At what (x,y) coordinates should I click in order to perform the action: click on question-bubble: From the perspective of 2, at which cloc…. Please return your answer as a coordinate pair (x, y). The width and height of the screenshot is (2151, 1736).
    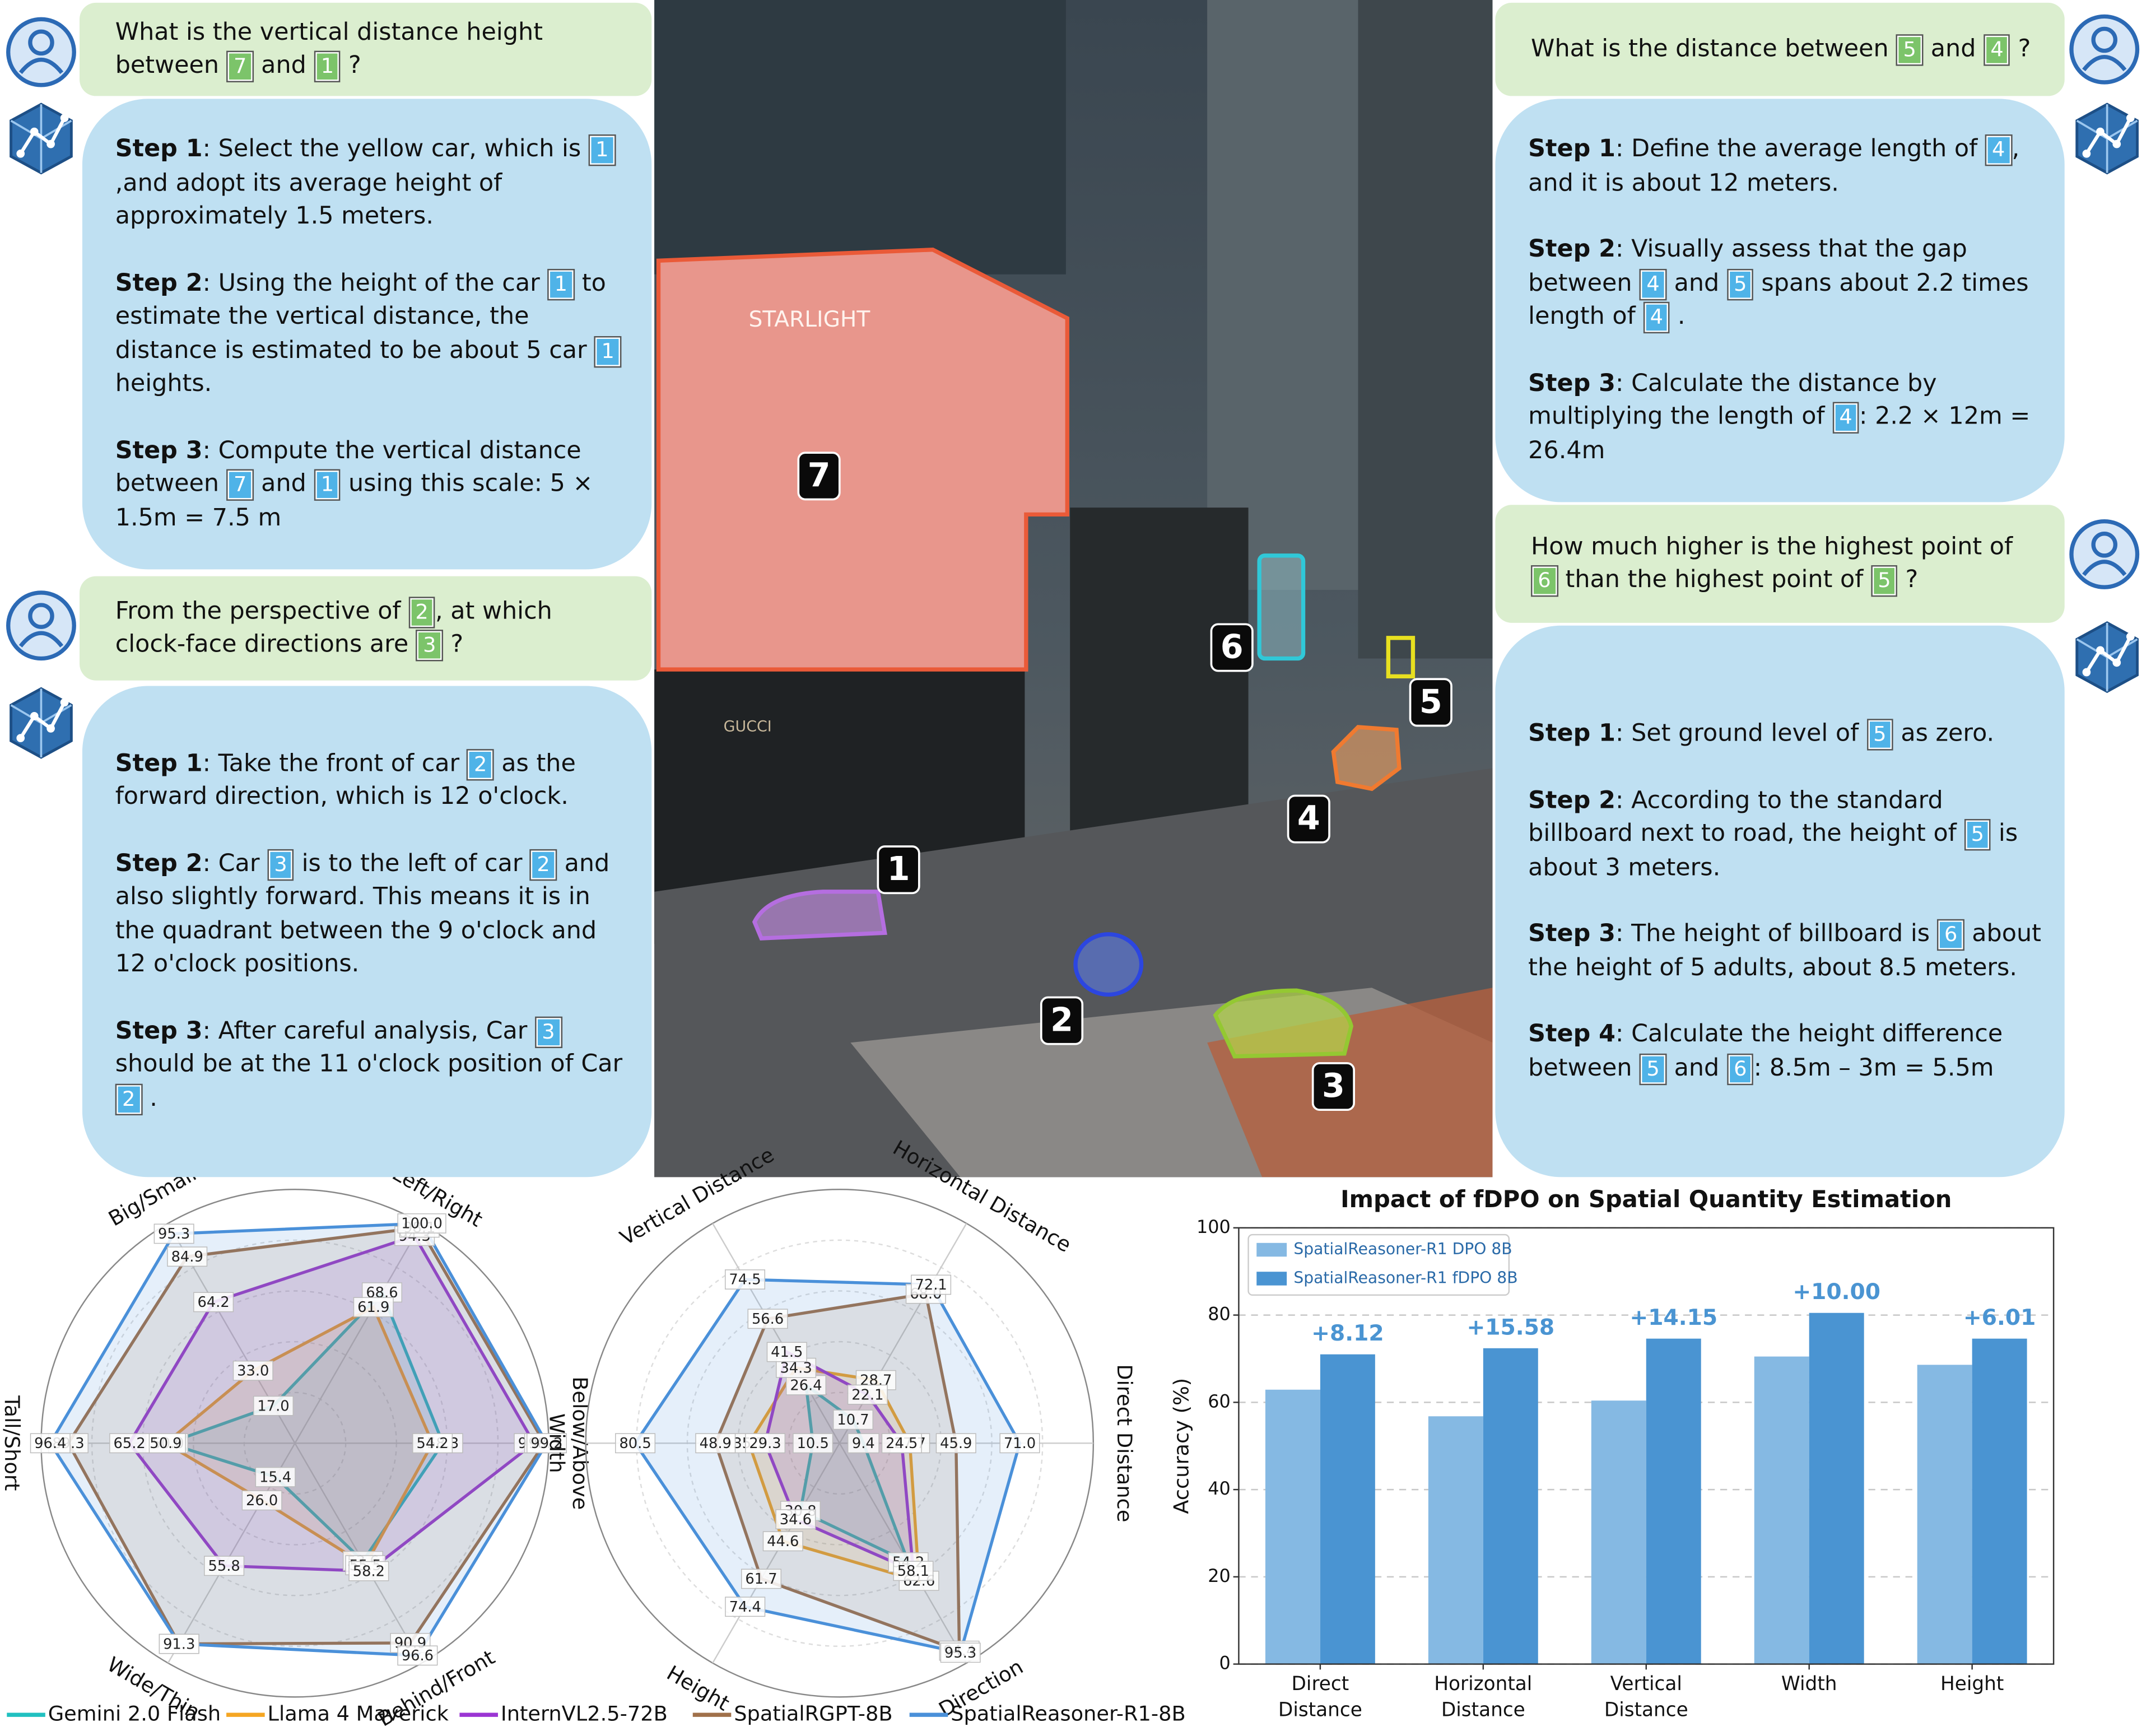
    Looking at the image, I should click on (366, 628).